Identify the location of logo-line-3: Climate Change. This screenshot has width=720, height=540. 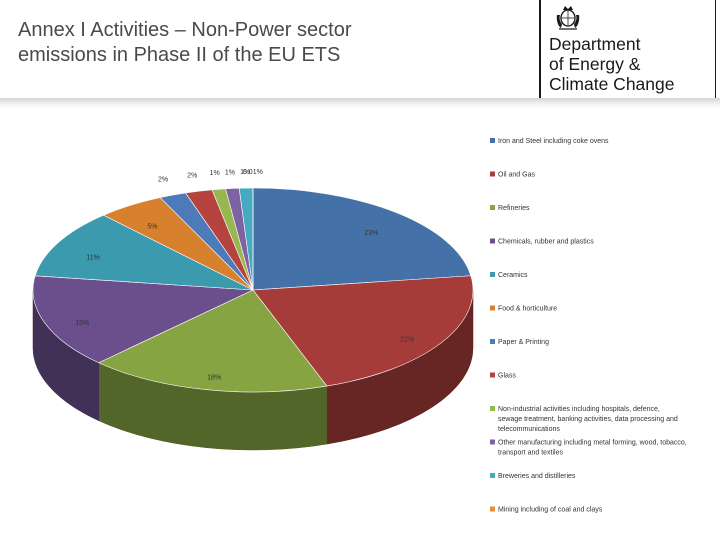
(612, 84).